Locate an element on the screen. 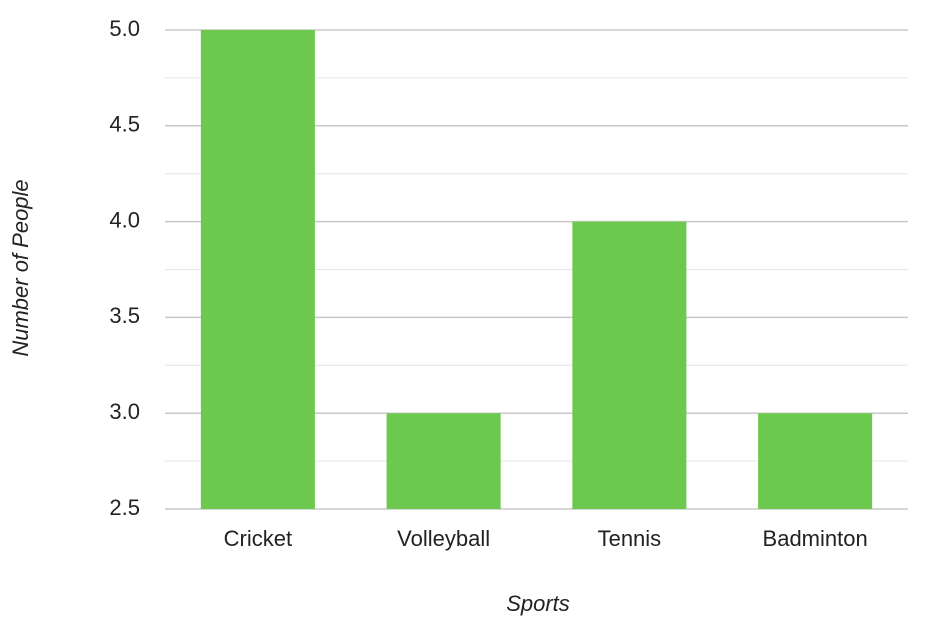 The width and height of the screenshot is (926, 622). x-tick-label: Cricket is located at coordinates (258, 538).